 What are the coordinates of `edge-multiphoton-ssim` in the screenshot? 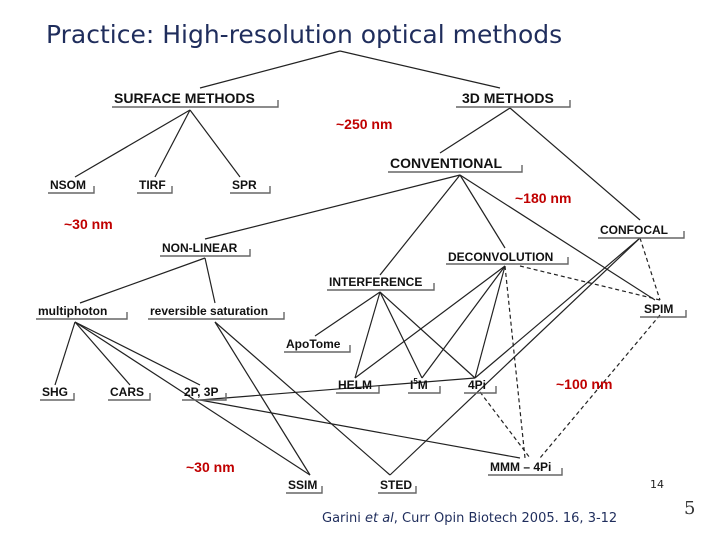 It's located at (192, 398).